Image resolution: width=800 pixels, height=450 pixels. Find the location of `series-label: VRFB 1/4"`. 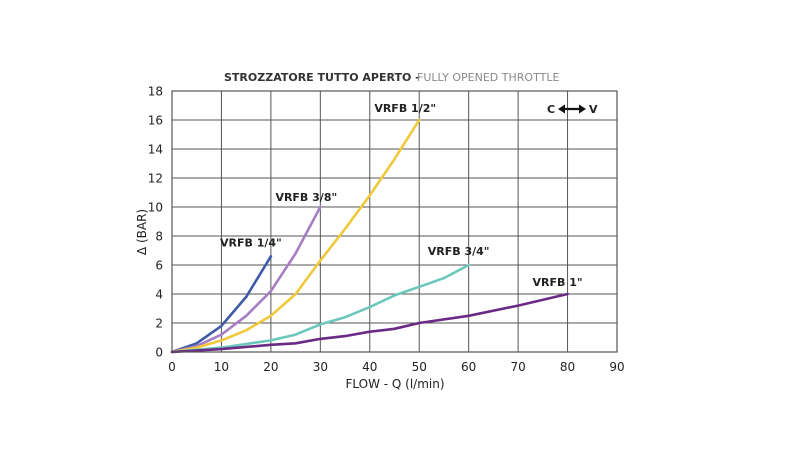

series-label: VRFB 1/4" is located at coordinates (251, 242).